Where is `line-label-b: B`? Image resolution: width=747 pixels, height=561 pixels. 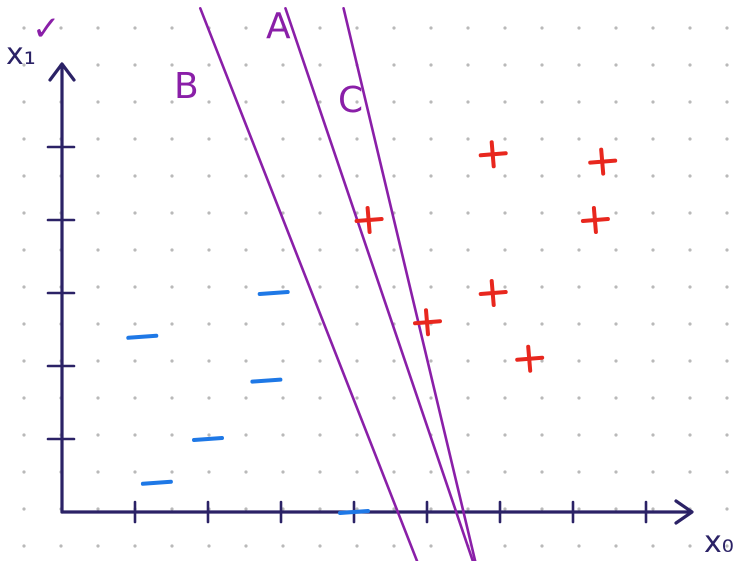
line-label-b: B is located at coordinates (186, 86).